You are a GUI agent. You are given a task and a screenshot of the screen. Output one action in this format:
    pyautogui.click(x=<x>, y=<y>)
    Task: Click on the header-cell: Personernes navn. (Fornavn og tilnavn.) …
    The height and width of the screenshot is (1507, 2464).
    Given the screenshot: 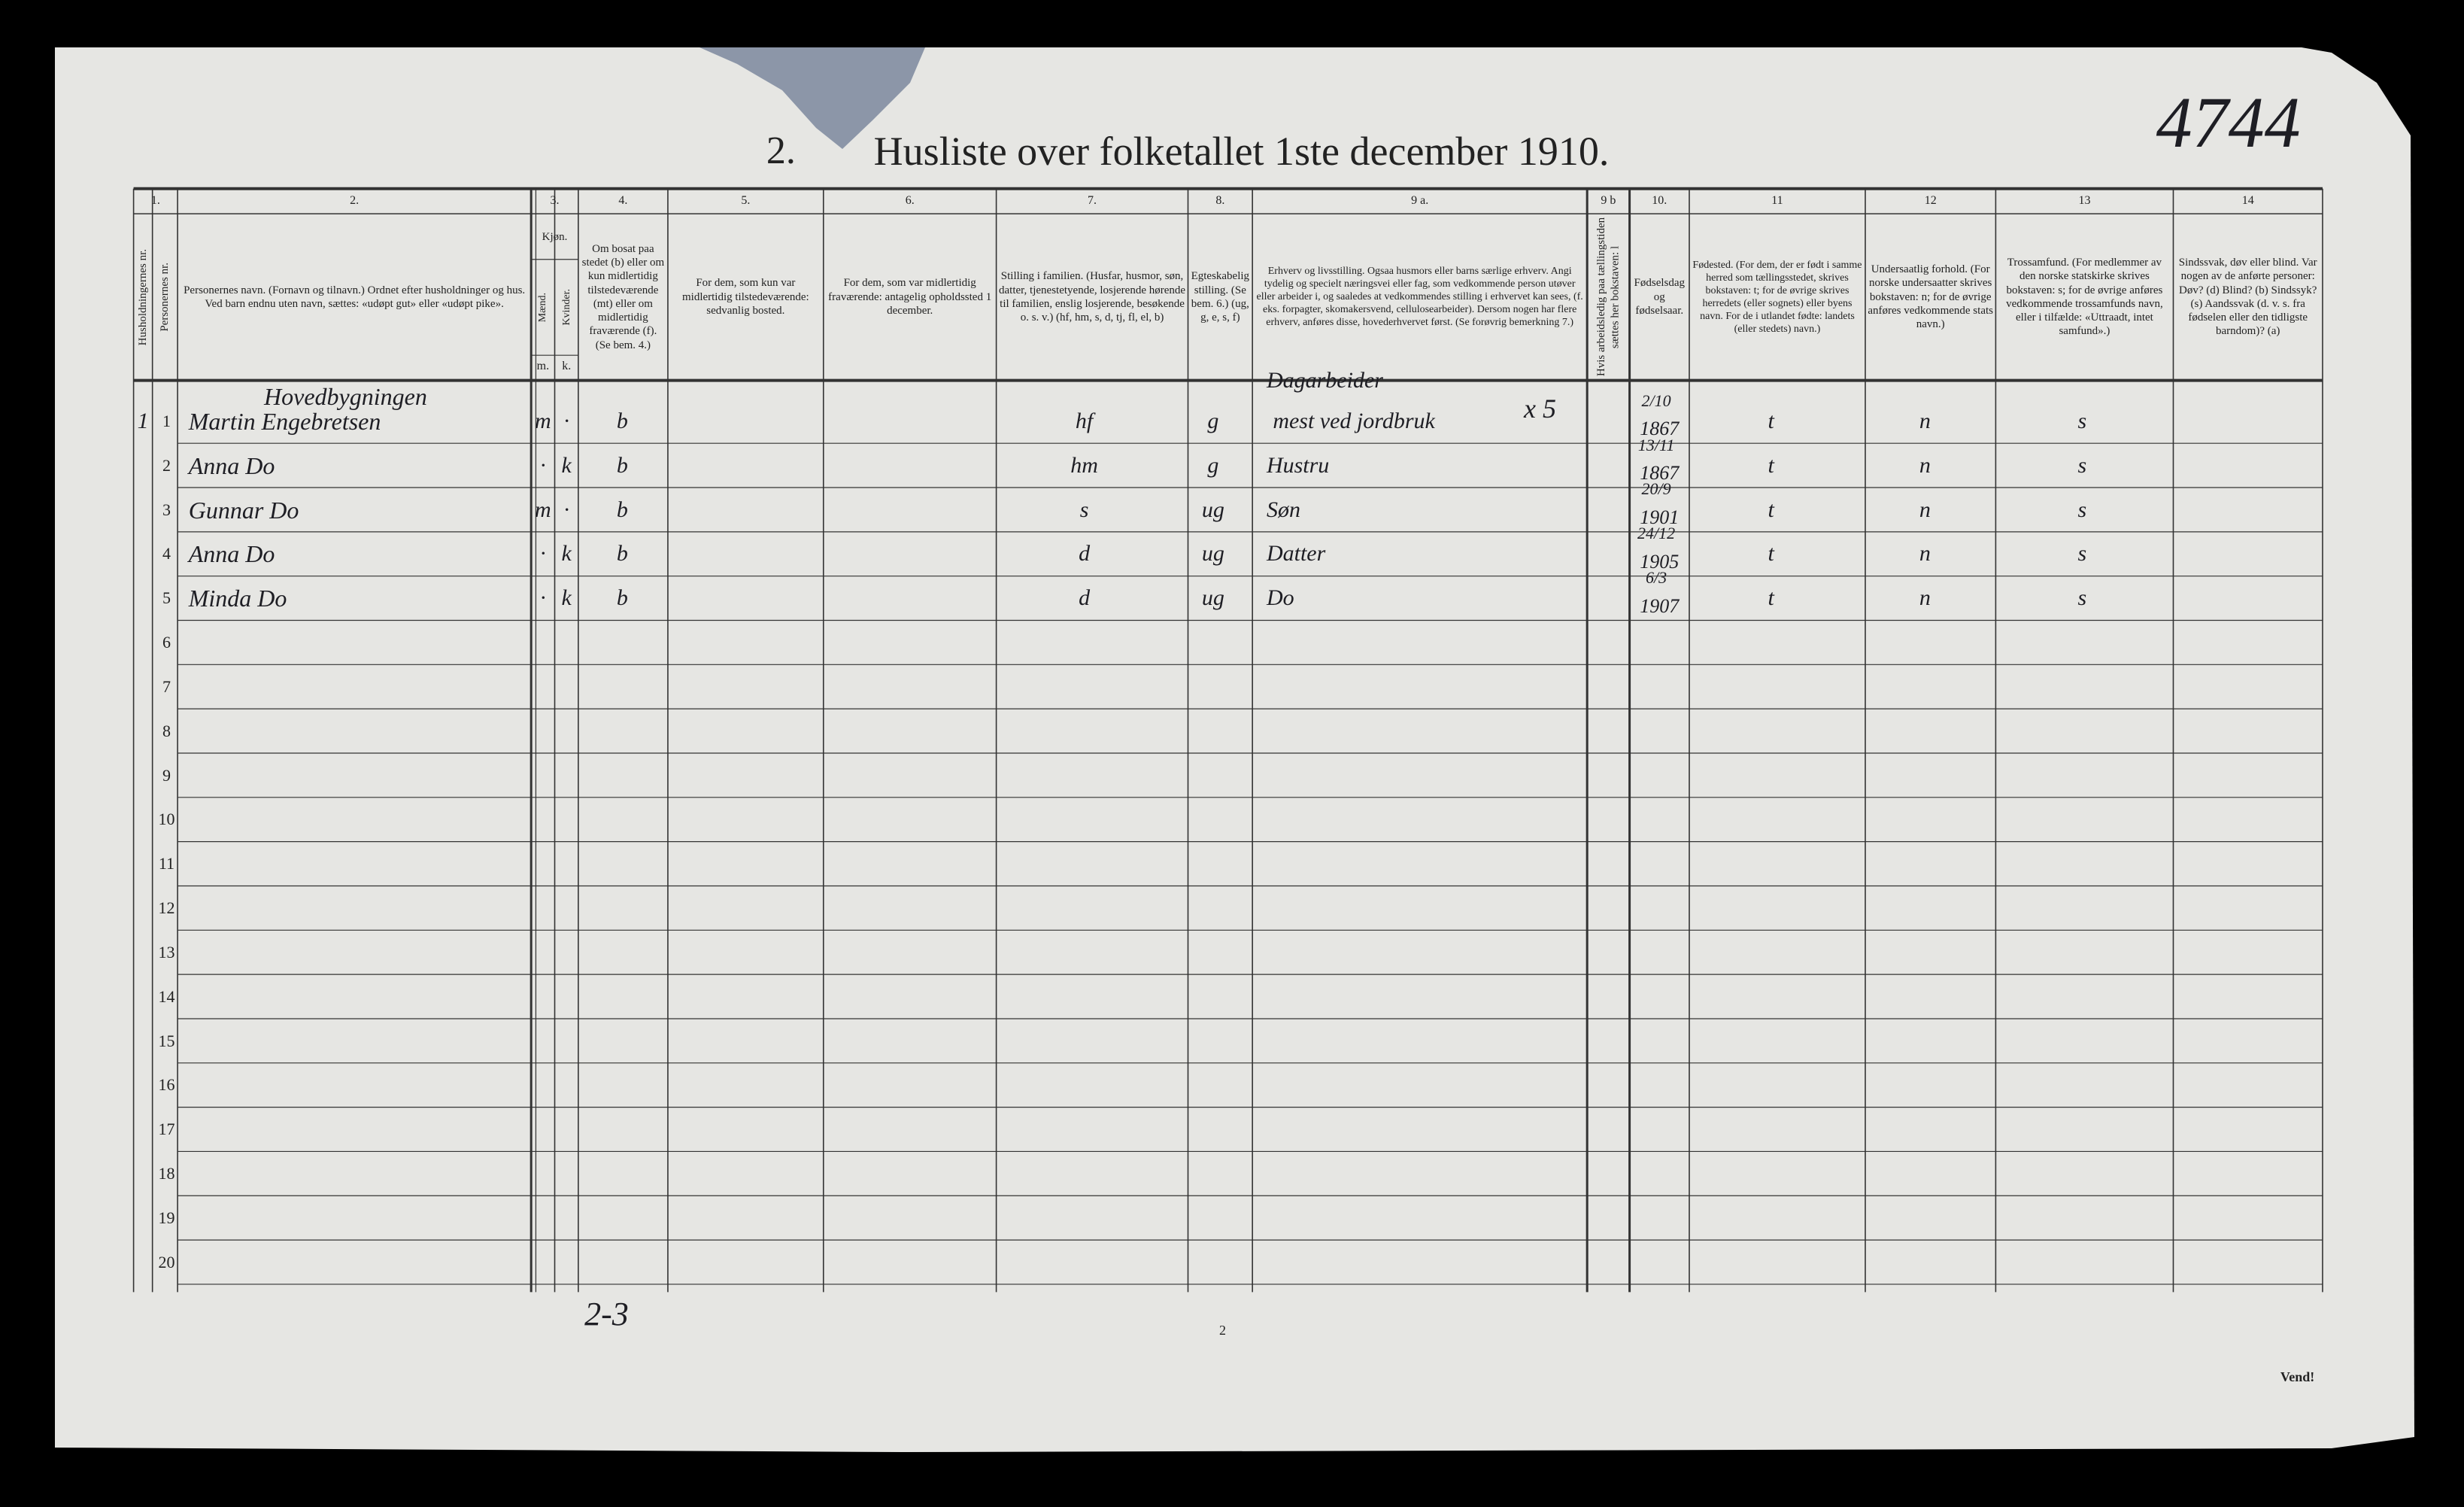 What is the action you would take?
    pyautogui.click(x=354, y=297)
    